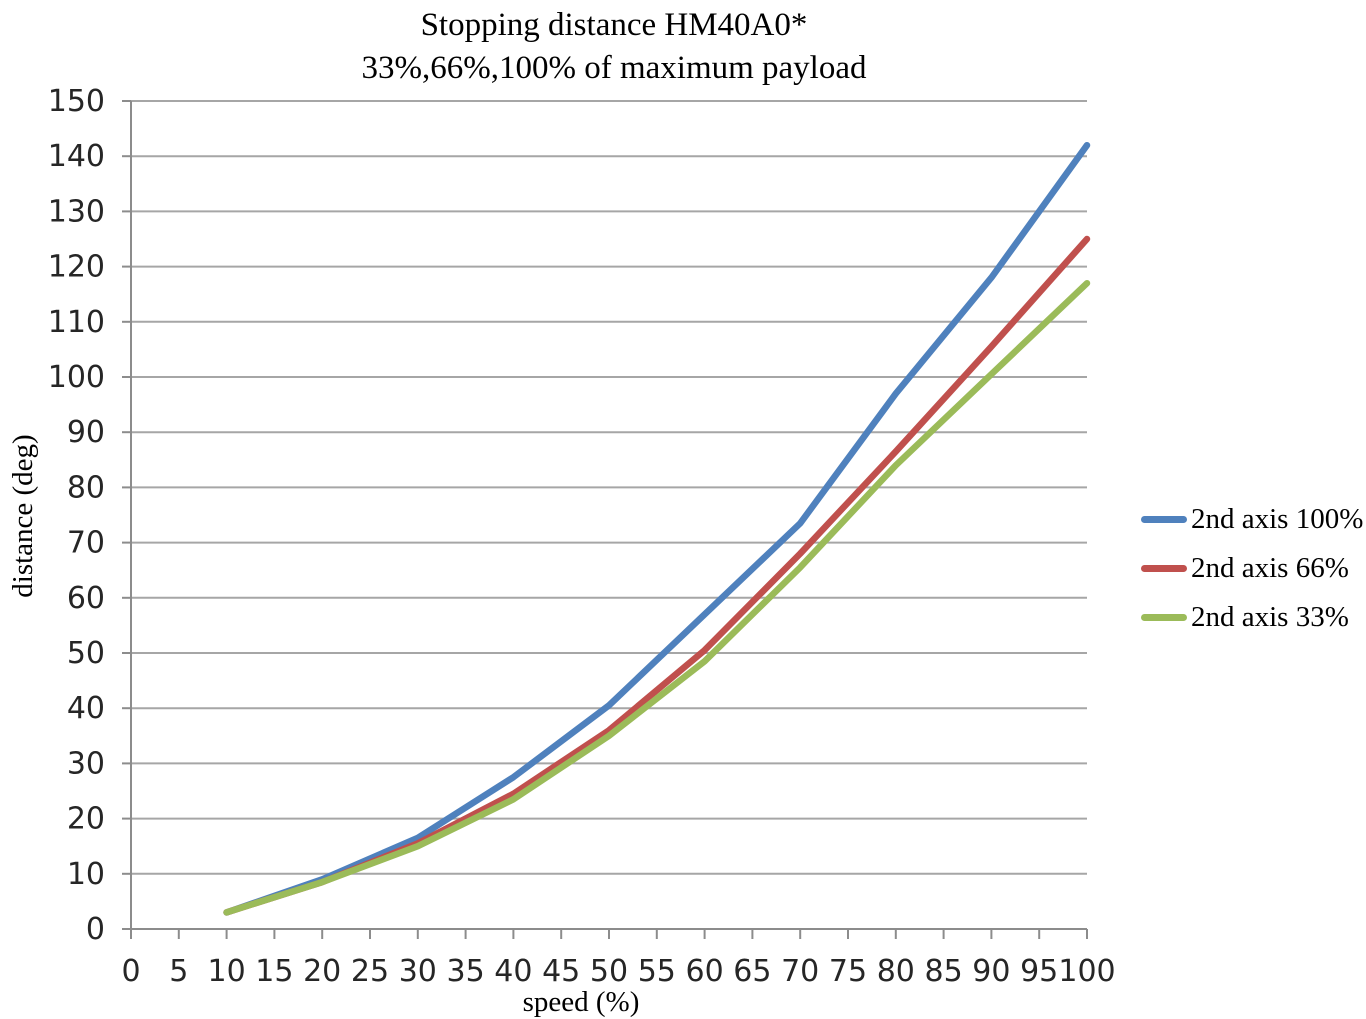 The width and height of the screenshot is (1366, 1019). What do you see at coordinates (1270, 617) in the screenshot?
I see `legend-label: 2nd axis 33%` at bounding box center [1270, 617].